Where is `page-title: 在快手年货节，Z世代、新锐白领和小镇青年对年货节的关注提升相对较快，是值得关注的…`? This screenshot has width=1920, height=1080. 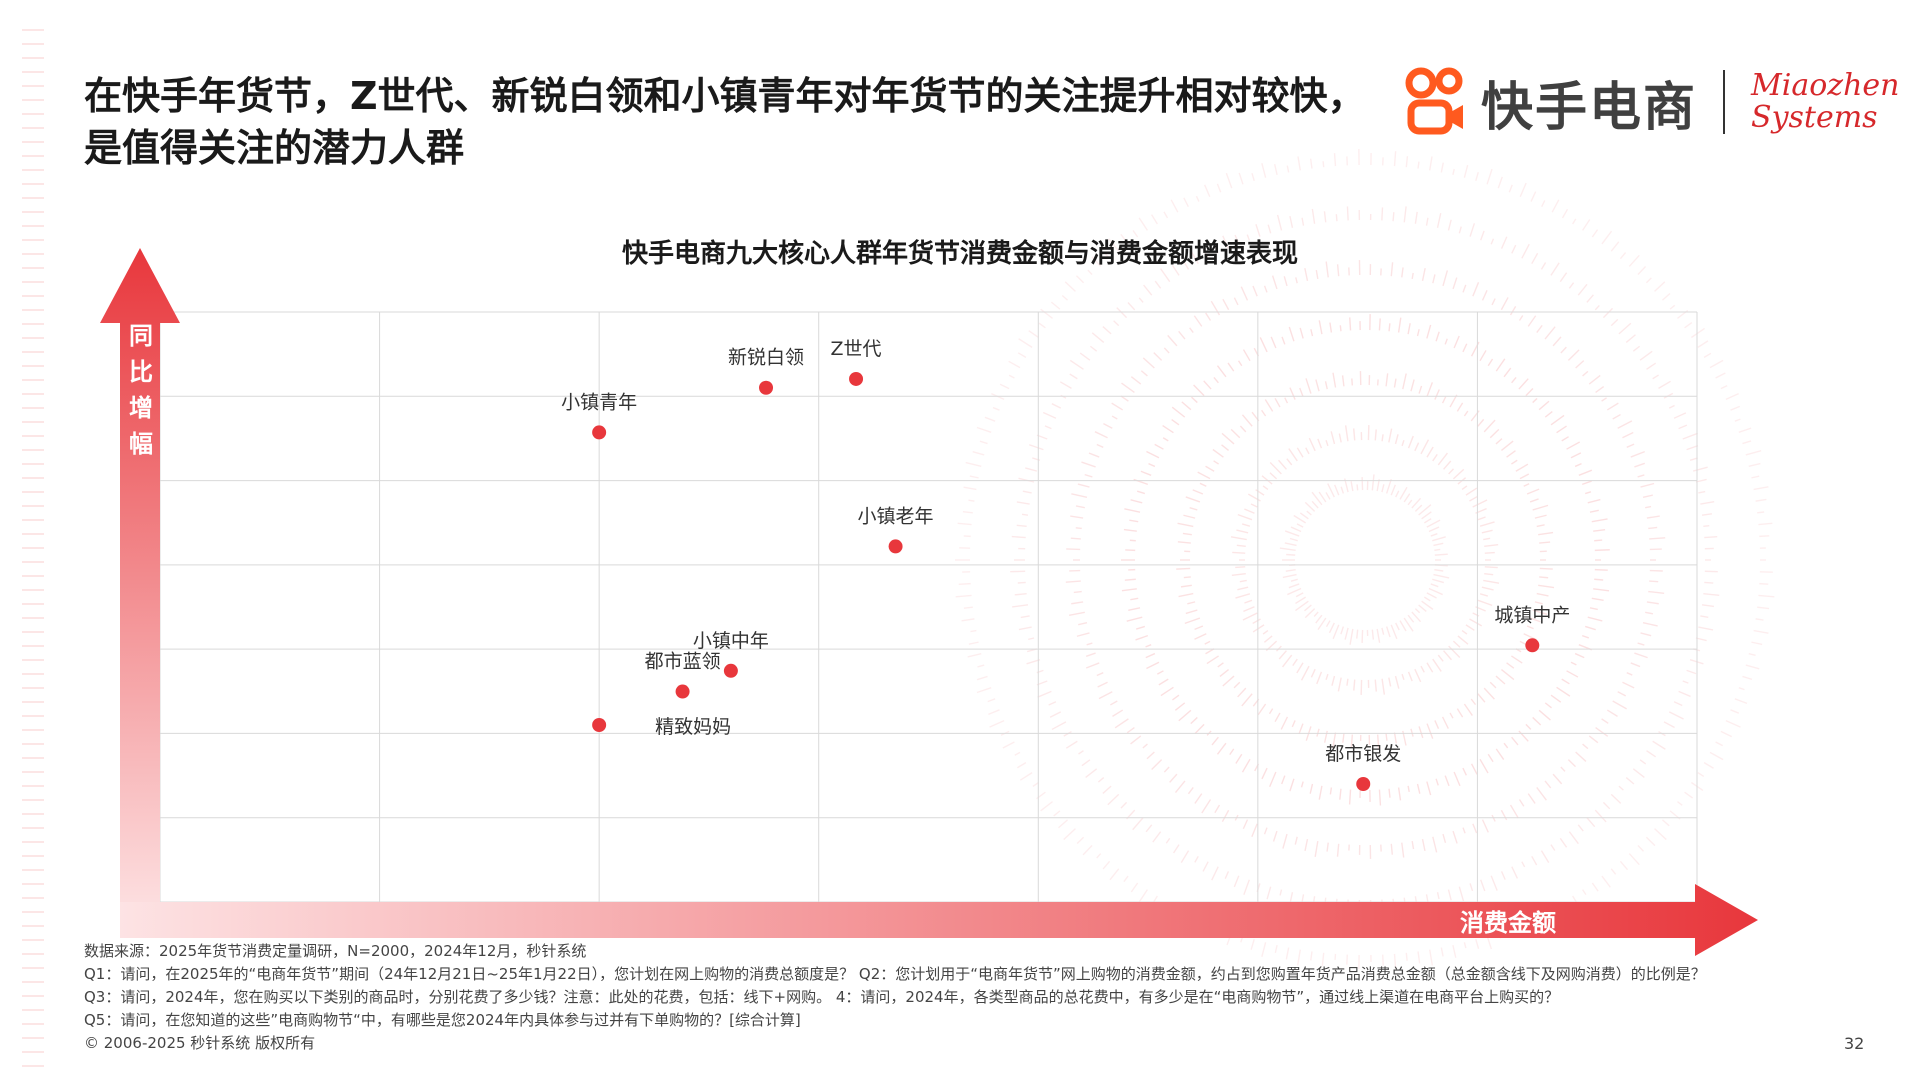 page-title: 在快手年货节，Z世代、新锐白领和小镇青年对年货节的关注提升相对较快，是值得关注的… is located at coordinates (725, 122).